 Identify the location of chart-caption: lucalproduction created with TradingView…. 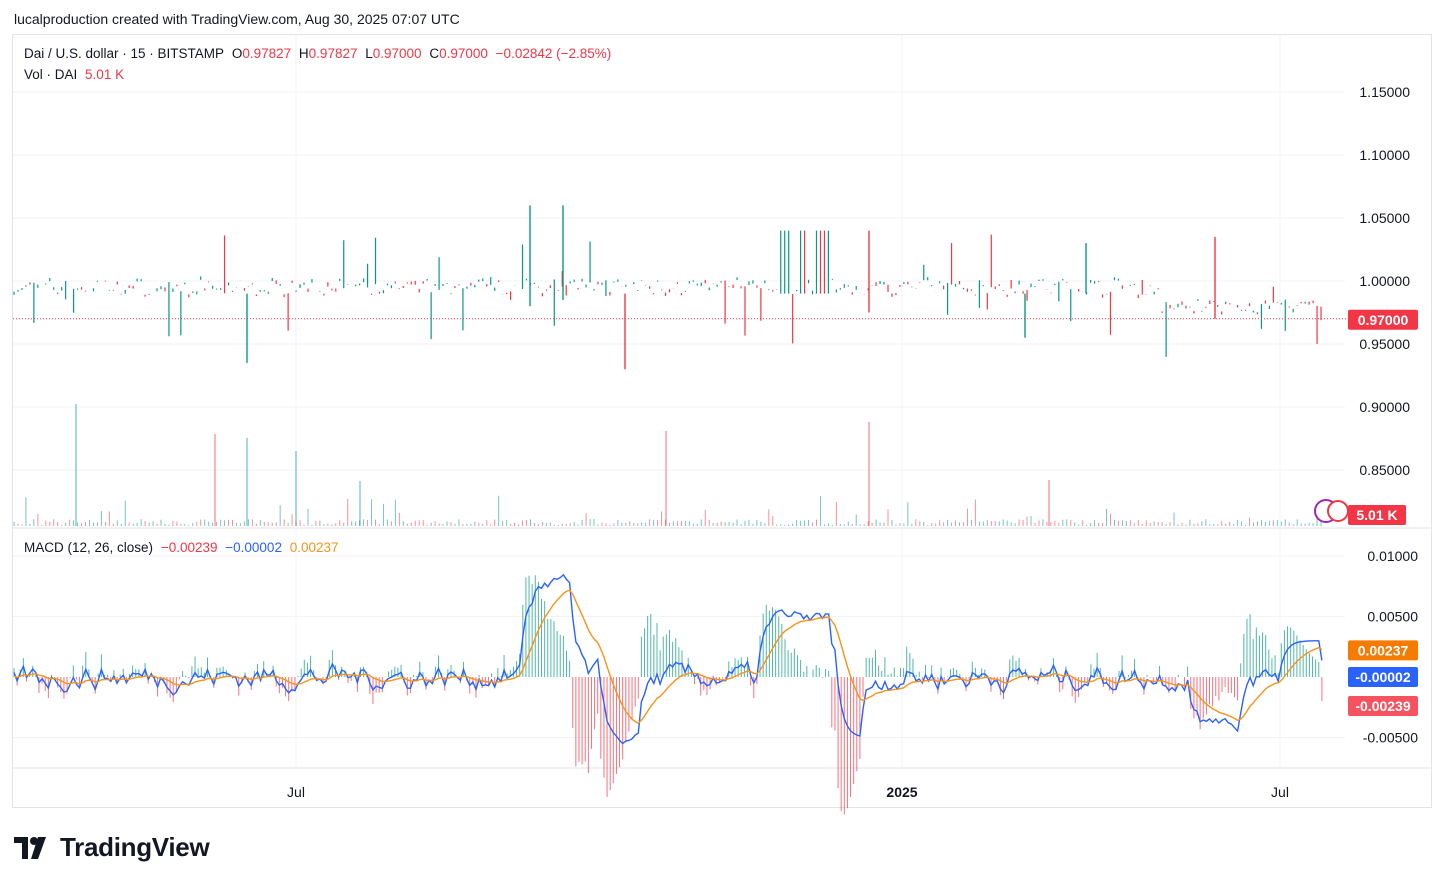
(237, 19).